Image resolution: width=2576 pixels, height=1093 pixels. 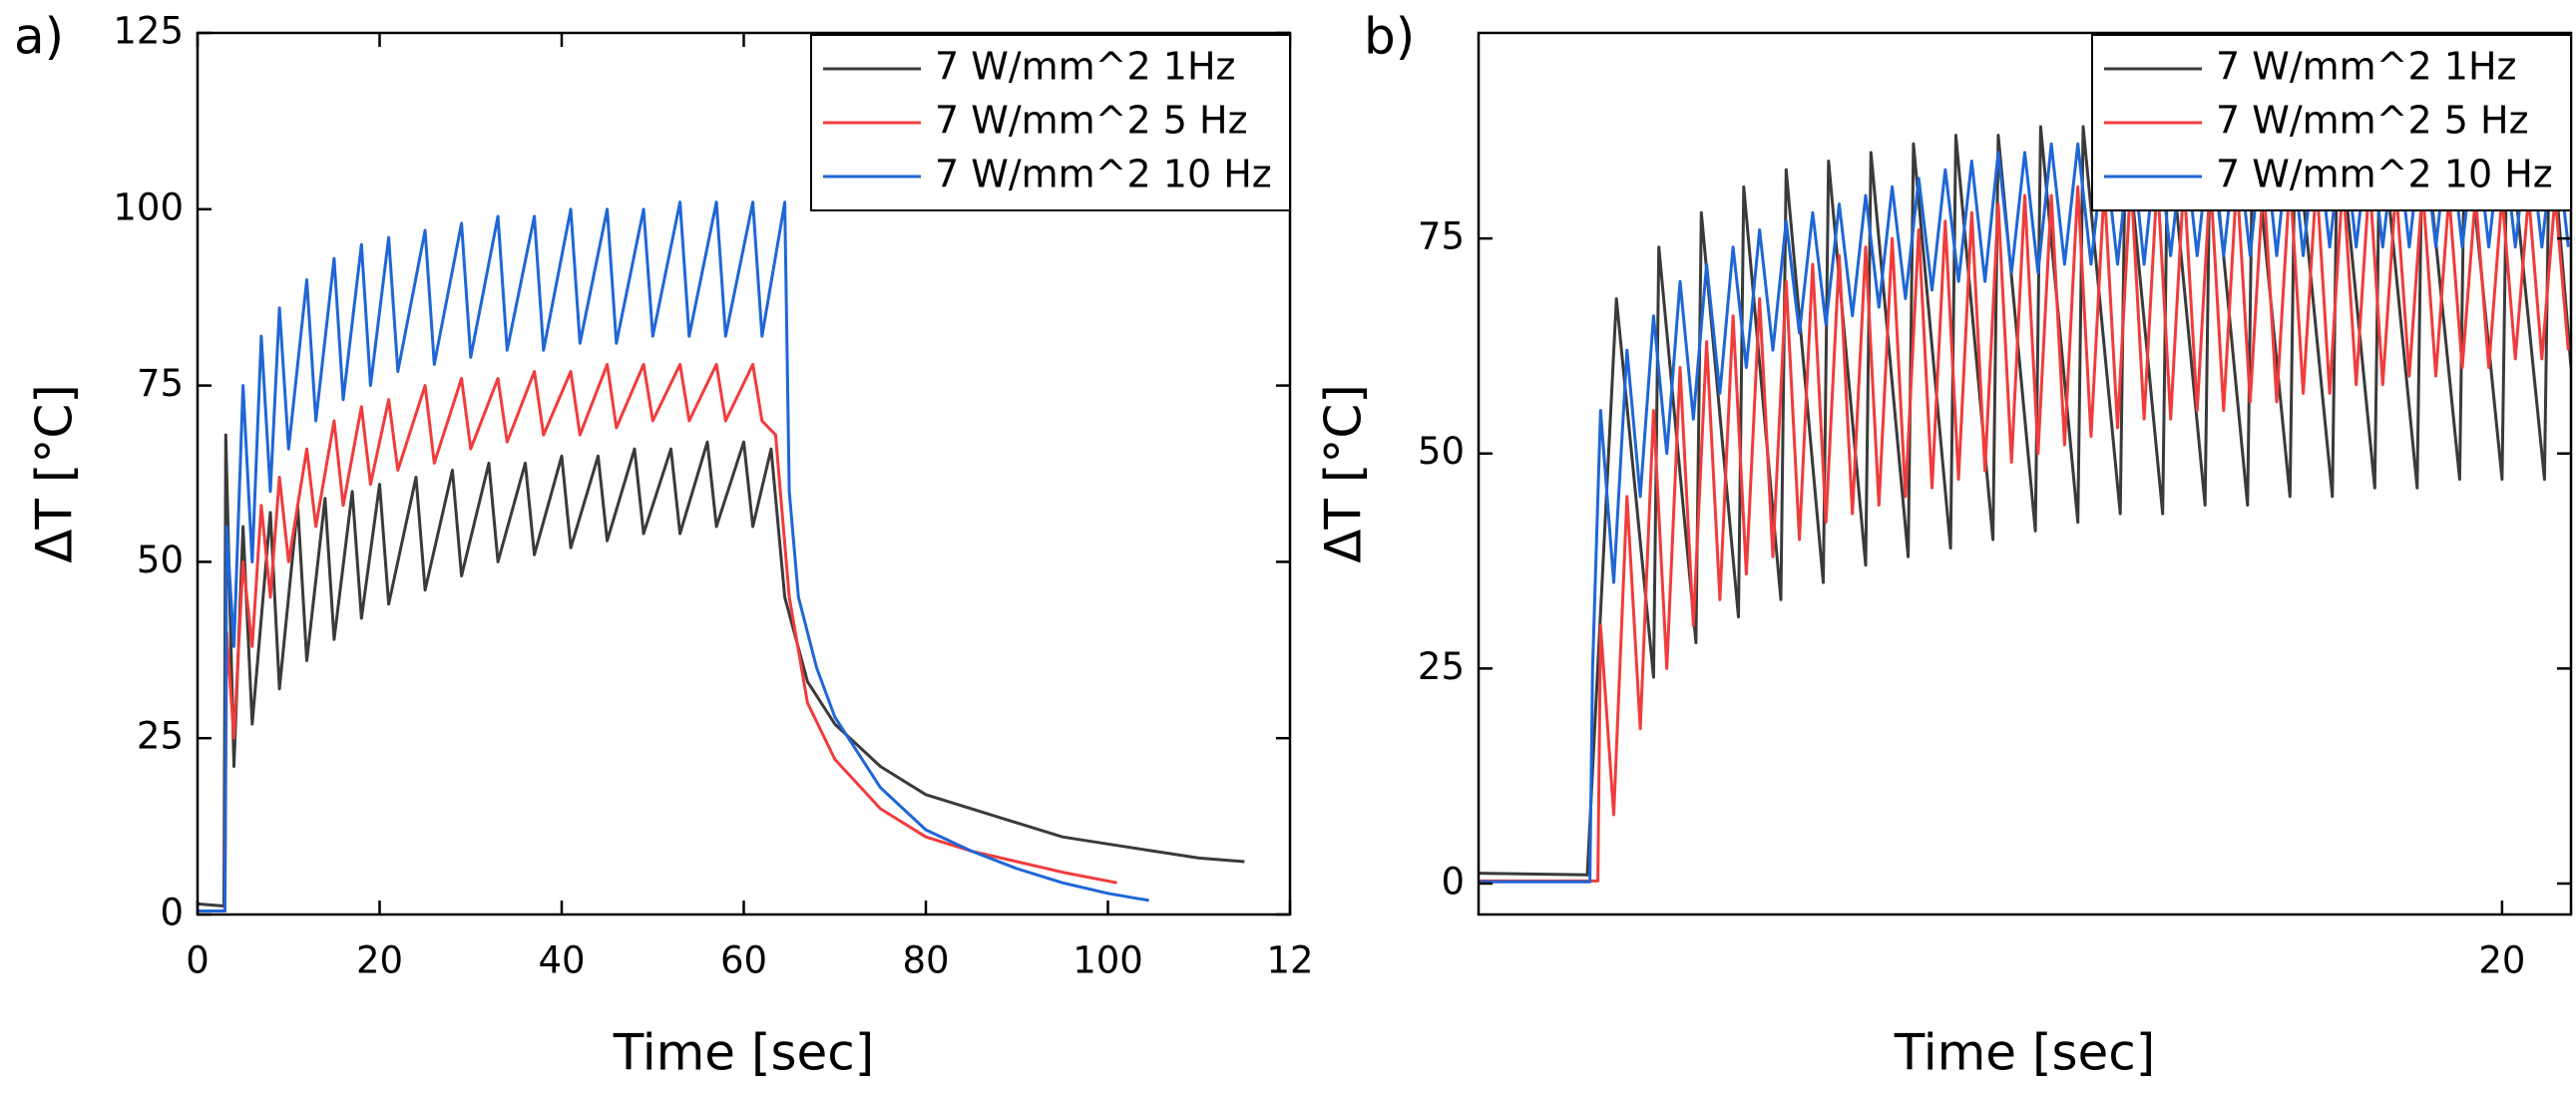 What do you see at coordinates (743, 960) in the screenshot?
I see `x-tick-label: 60` at bounding box center [743, 960].